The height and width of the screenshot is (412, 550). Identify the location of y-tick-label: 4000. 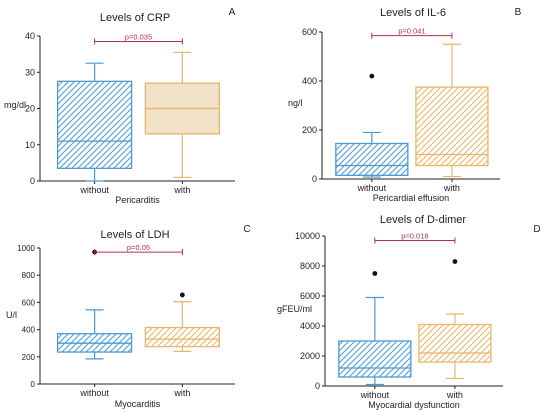
(310, 326).